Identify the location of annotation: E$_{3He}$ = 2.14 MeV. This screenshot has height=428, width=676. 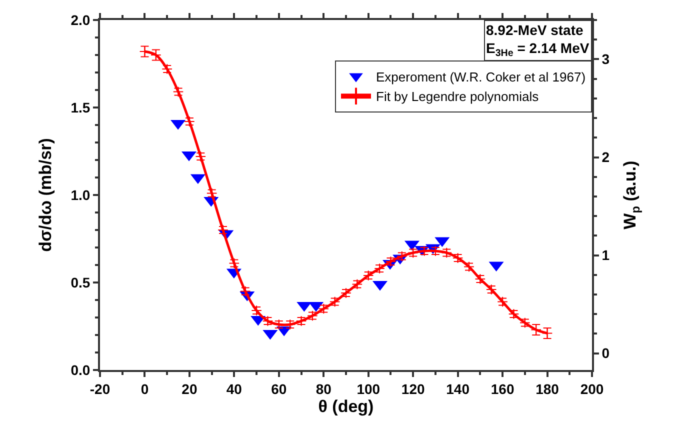
(538, 50).